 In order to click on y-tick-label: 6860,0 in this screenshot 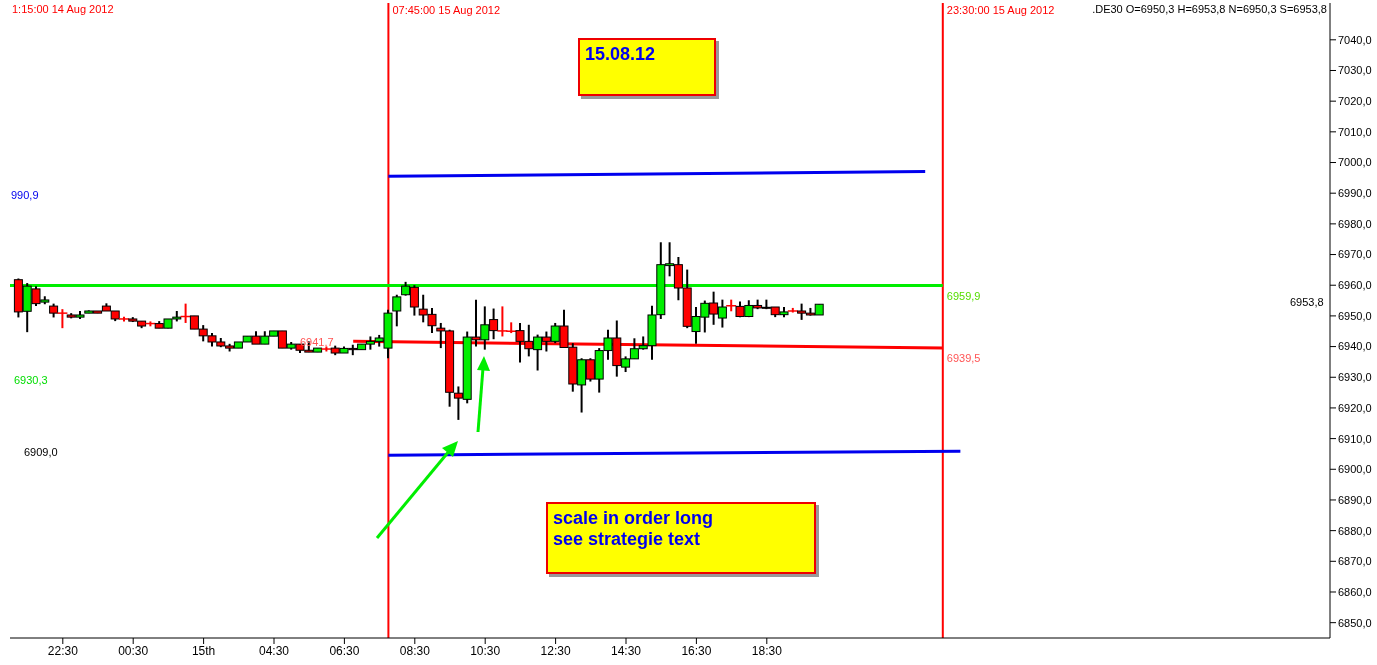, I will do `click(1355, 591)`.